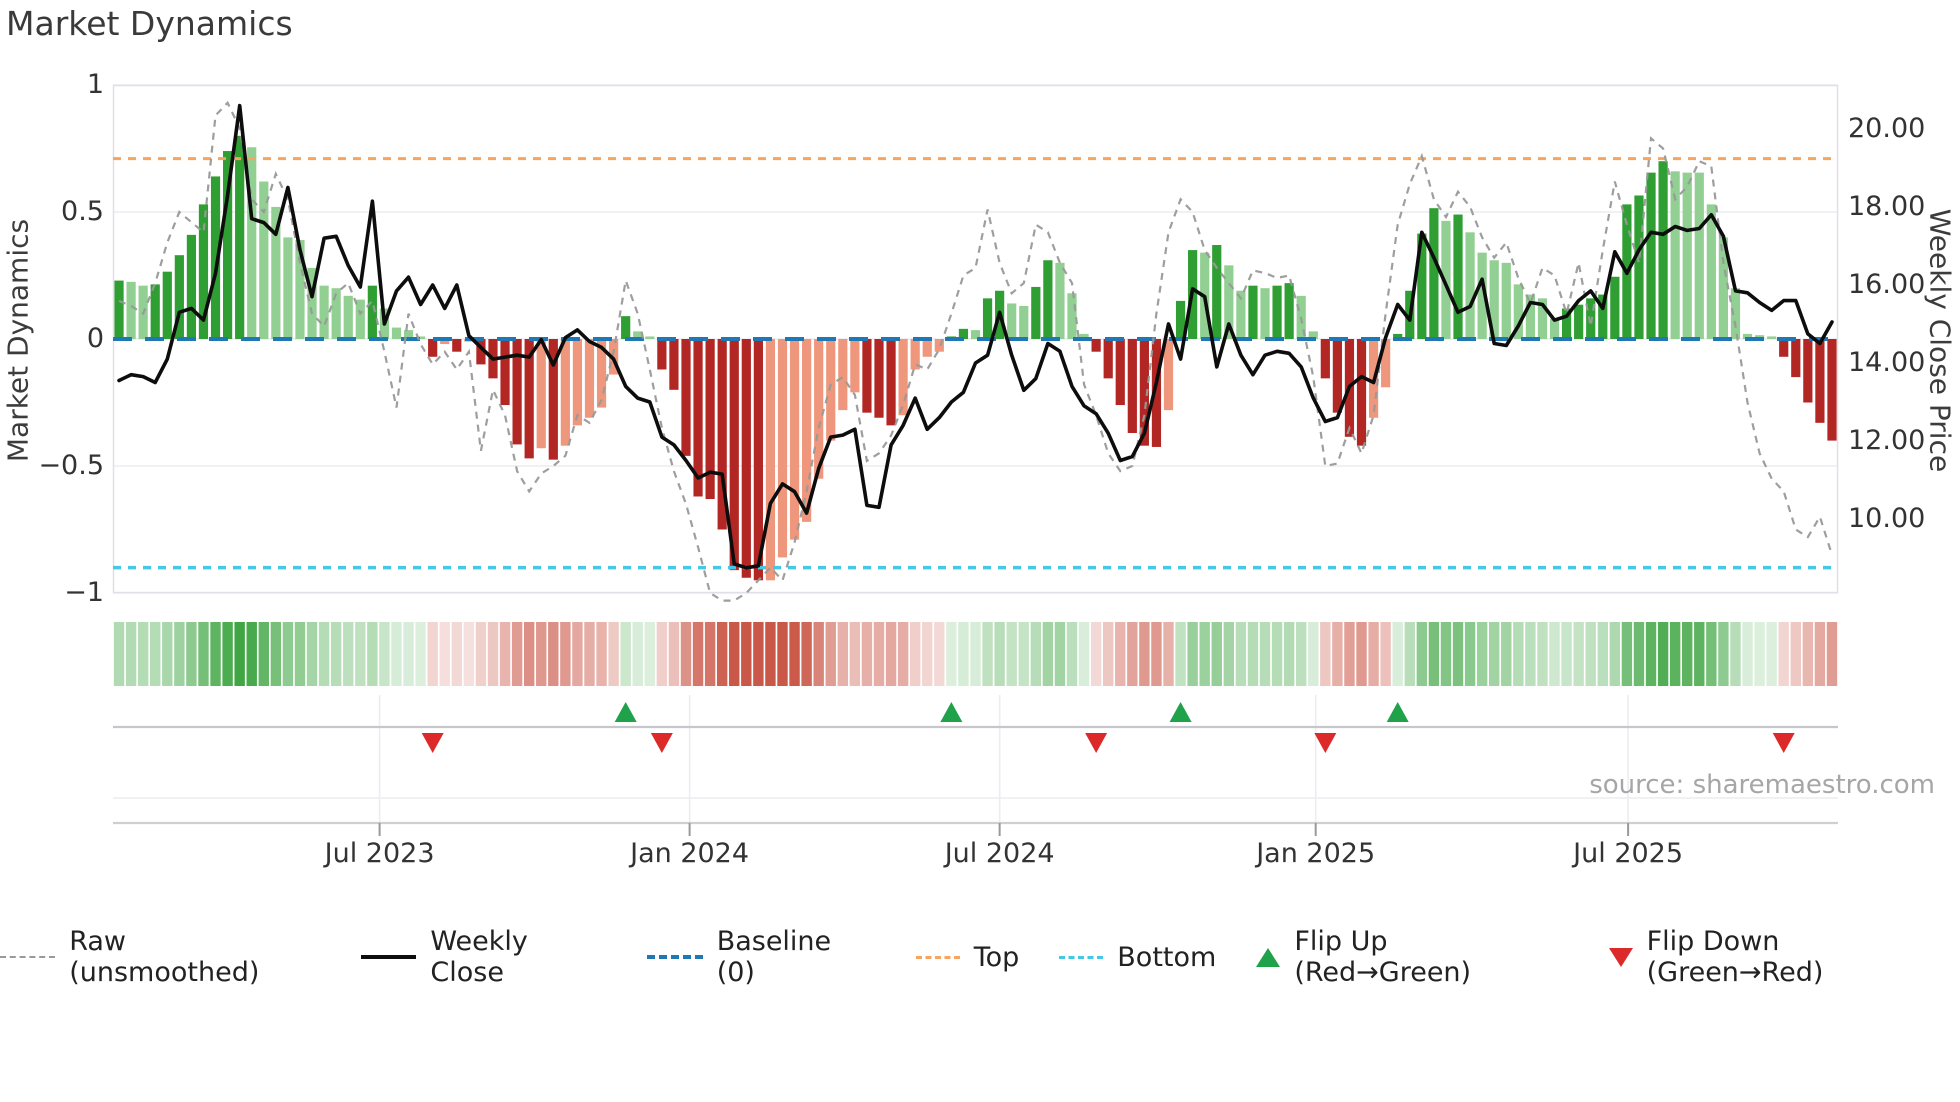 The height and width of the screenshot is (1102, 1960). I want to click on source-credit: source: sharemaestro.com, so click(1762, 785).